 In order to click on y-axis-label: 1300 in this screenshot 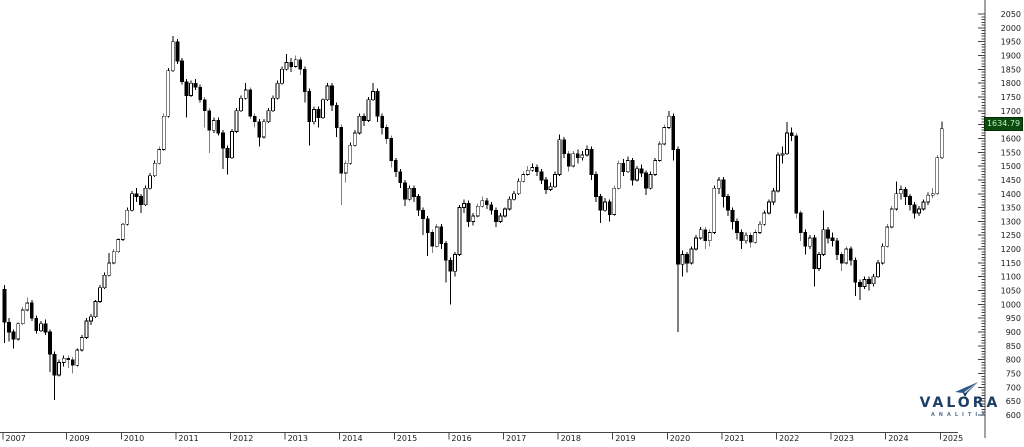, I will do `click(1011, 221)`.